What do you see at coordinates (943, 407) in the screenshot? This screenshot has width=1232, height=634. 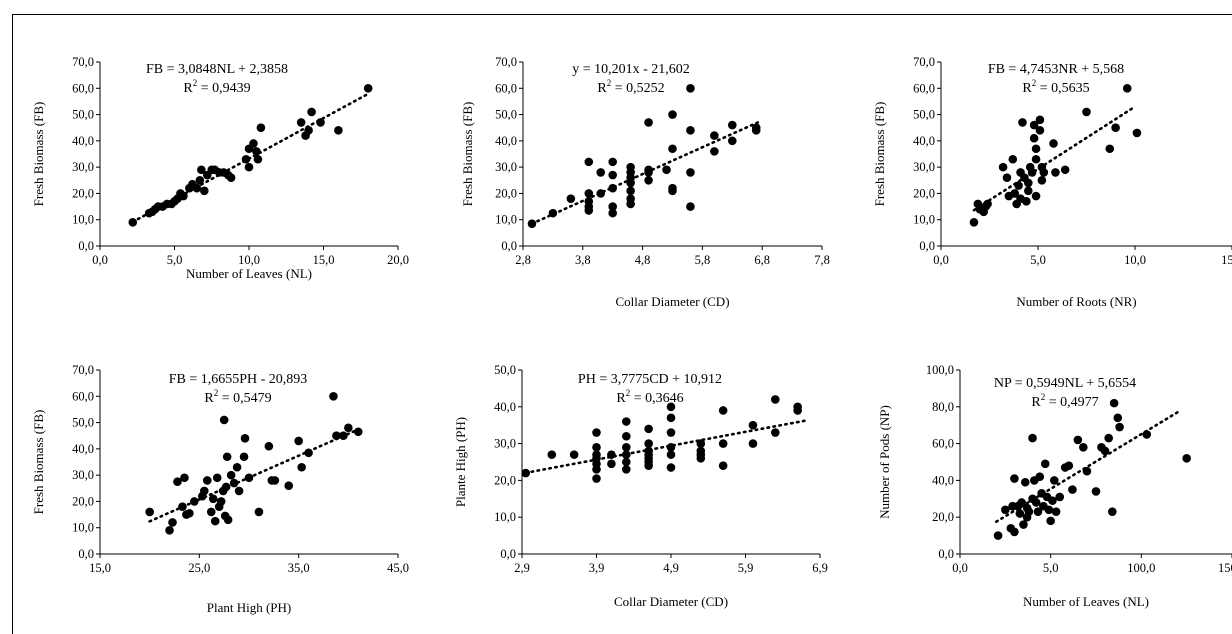 I see `y-tick-label: 80,0` at bounding box center [943, 407].